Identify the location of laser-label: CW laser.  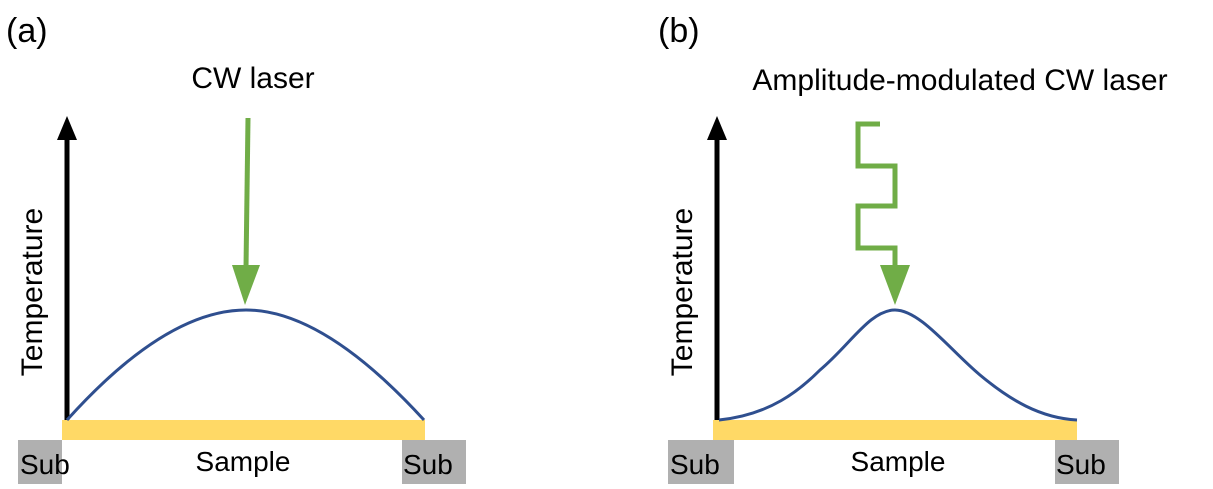
(252, 78).